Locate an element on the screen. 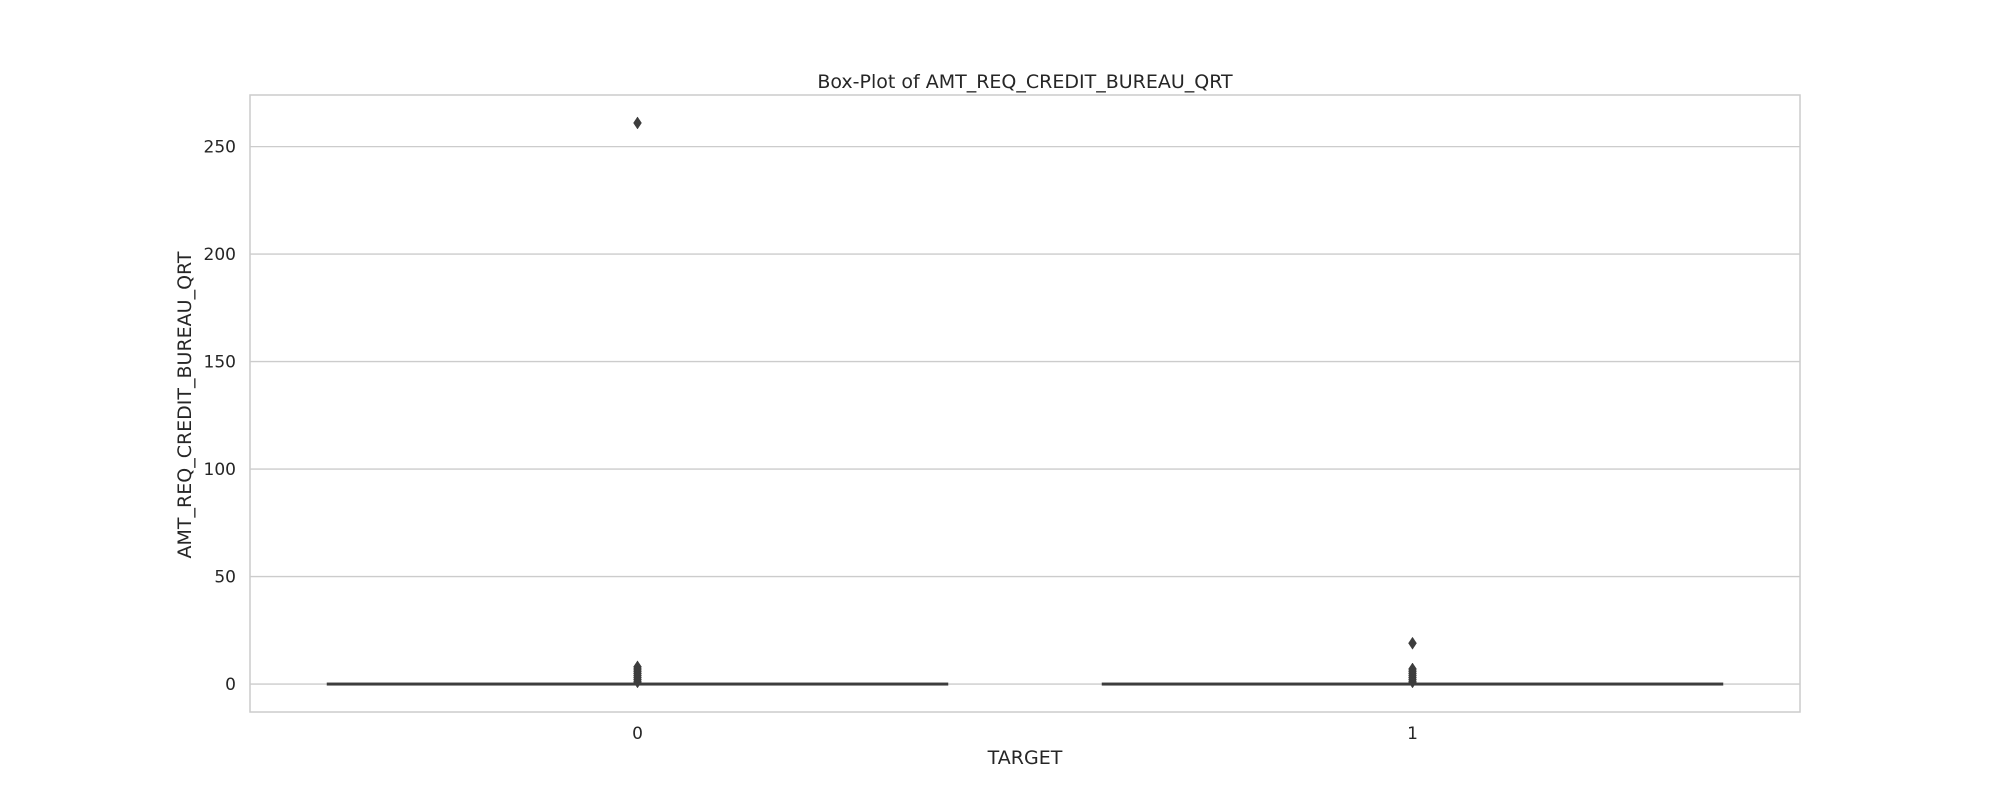 The height and width of the screenshot is (800, 2000). y-tick-label: 0 is located at coordinates (230, 685).